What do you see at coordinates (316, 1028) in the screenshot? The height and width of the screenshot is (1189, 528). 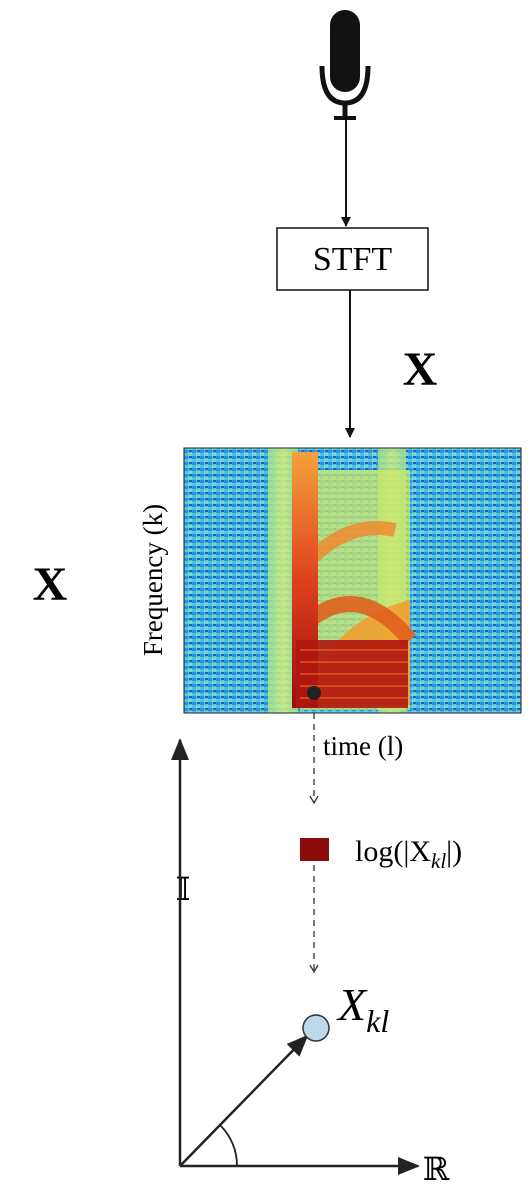 I see `complex-point` at bounding box center [316, 1028].